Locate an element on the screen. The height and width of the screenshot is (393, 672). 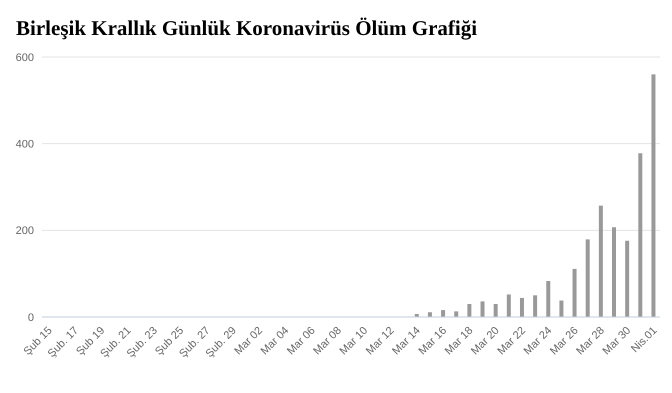
y-tick-label: 200 is located at coordinates (25, 231).